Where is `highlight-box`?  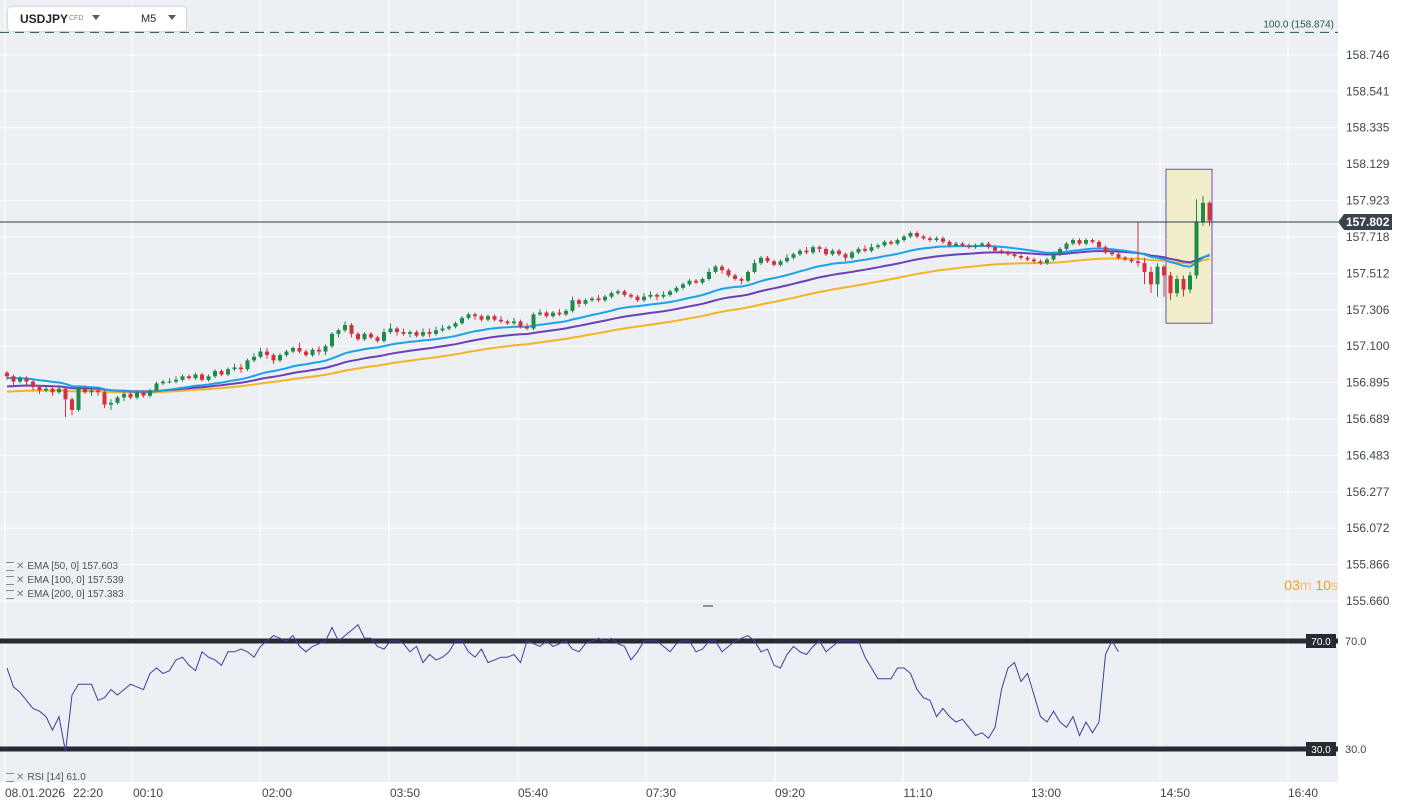 highlight-box is located at coordinates (1189, 246).